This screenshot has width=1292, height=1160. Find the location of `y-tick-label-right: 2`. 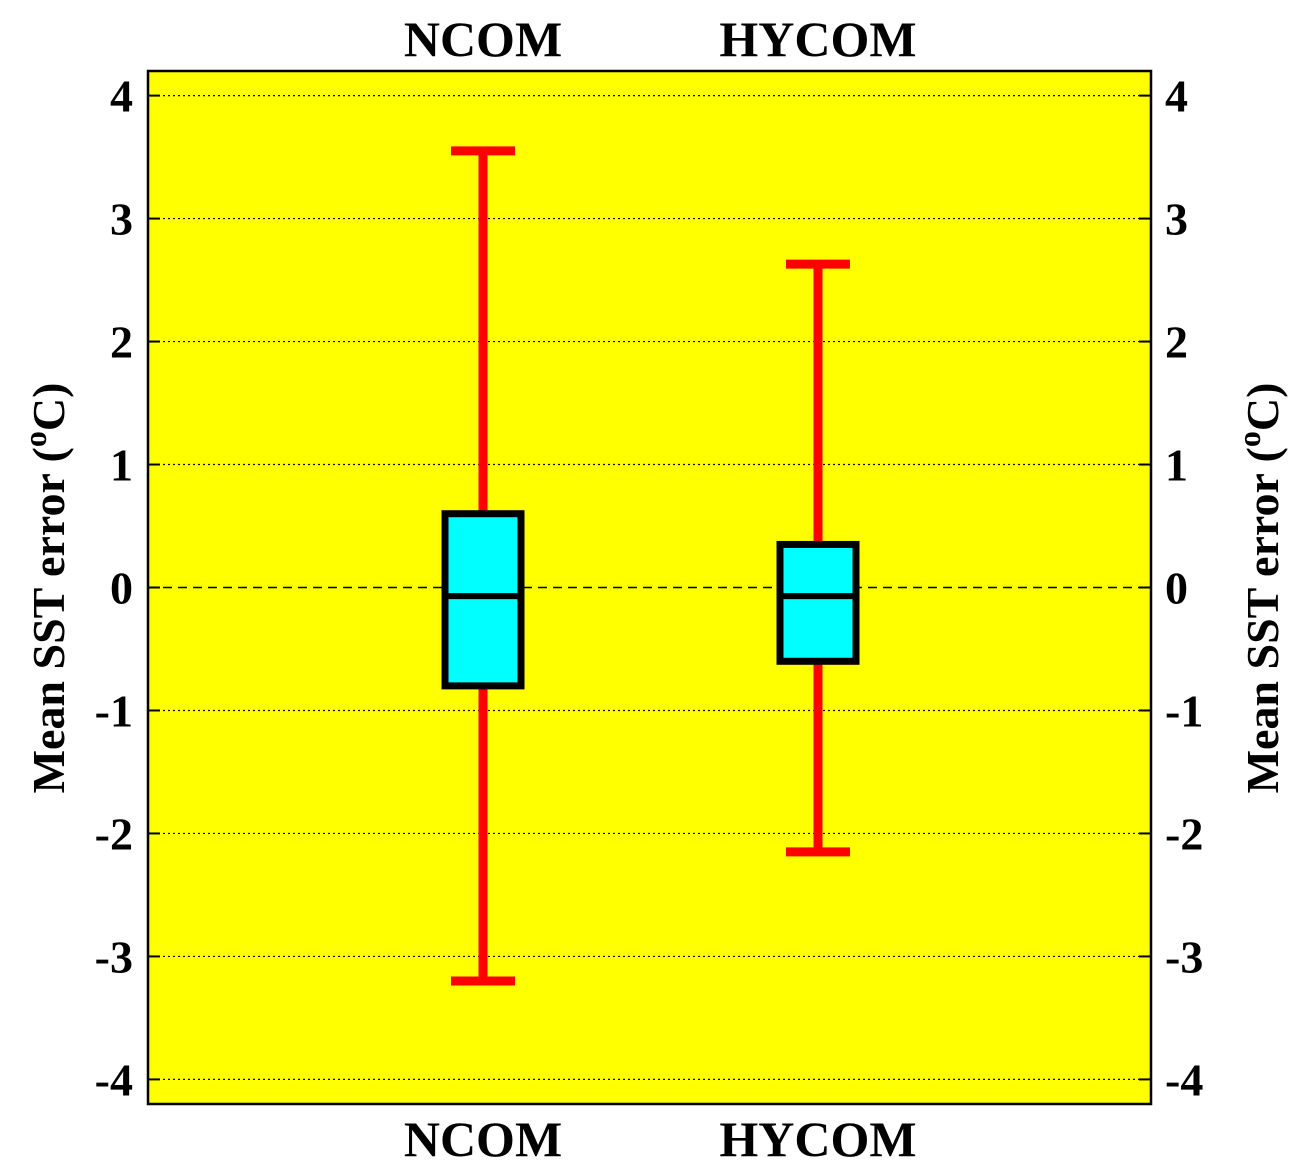

y-tick-label-right: 2 is located at coordinates (1176, 342).